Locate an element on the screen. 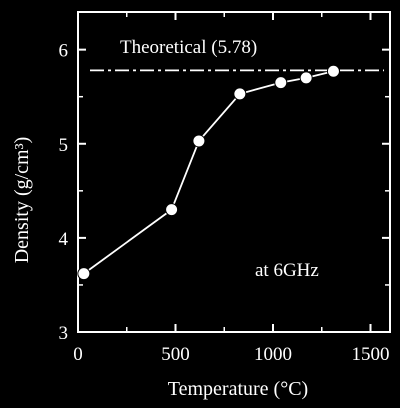  x-tick-label: 1000 is located at coordinates (273, 354).